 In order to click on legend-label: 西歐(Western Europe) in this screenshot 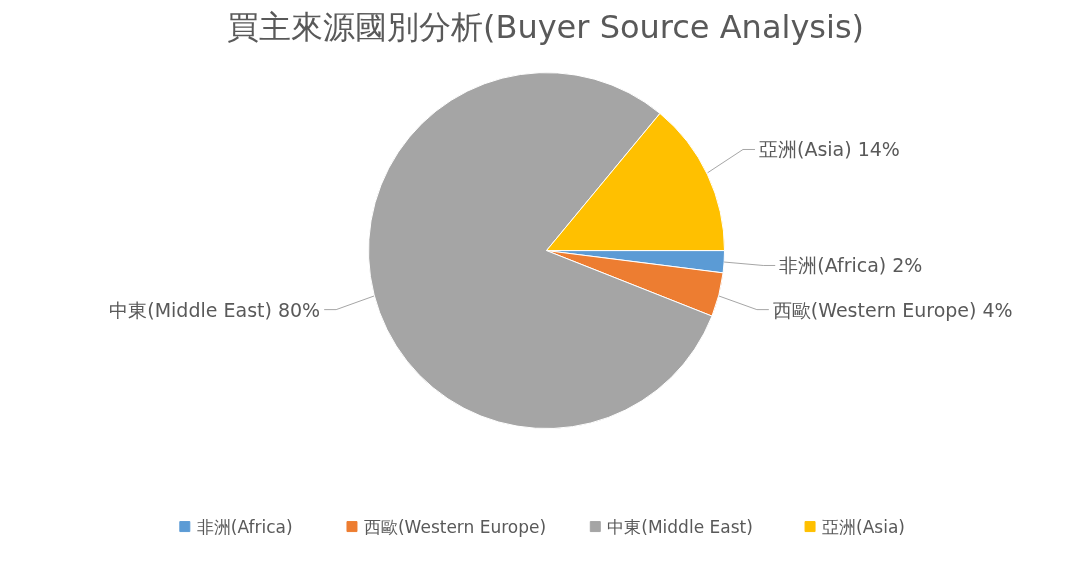, I will do `click(455, 526)`.